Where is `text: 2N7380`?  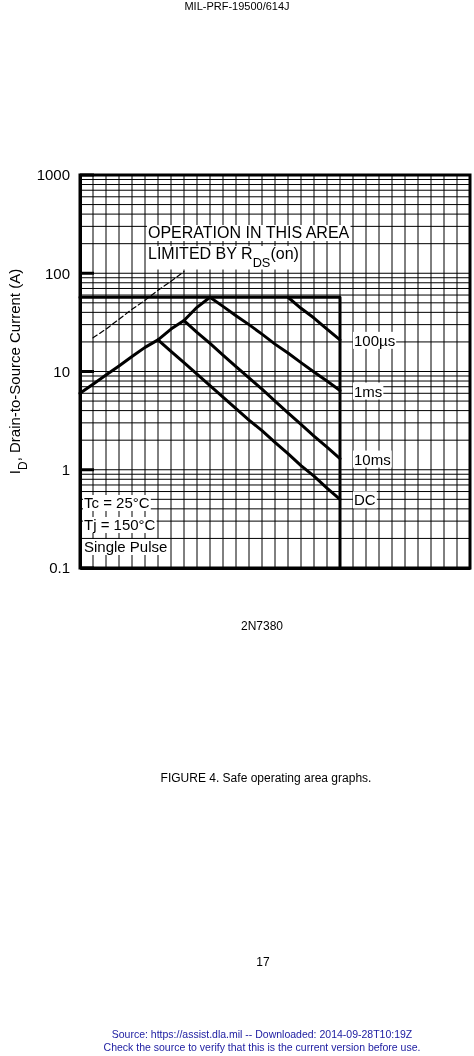 text: 2N7380 is located at coordinates (262, 626).